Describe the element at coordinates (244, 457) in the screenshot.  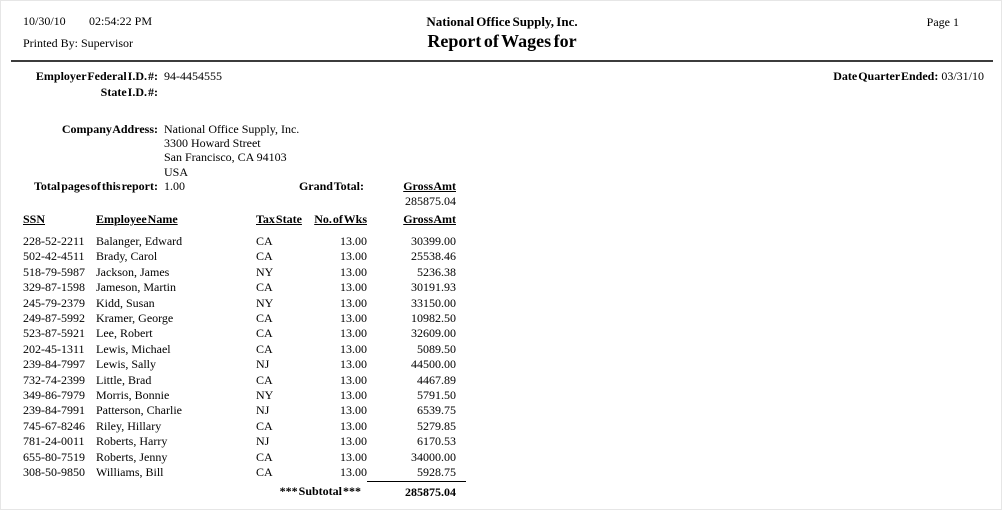
I see `table-row: 655-80-7519 Roberts, Jenny CA 13.00 34000.00` at that location.